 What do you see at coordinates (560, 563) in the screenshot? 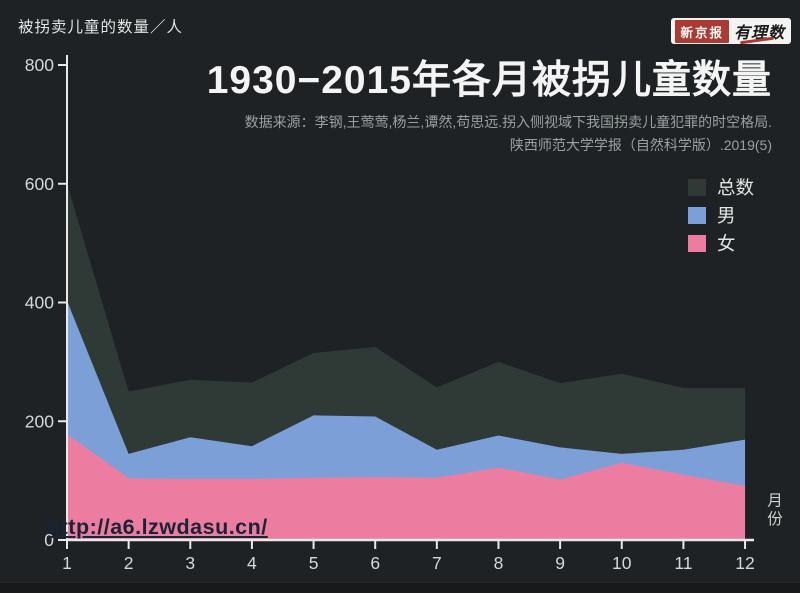
I see `x-tick-label: 9` at bounding box center [560, 563].